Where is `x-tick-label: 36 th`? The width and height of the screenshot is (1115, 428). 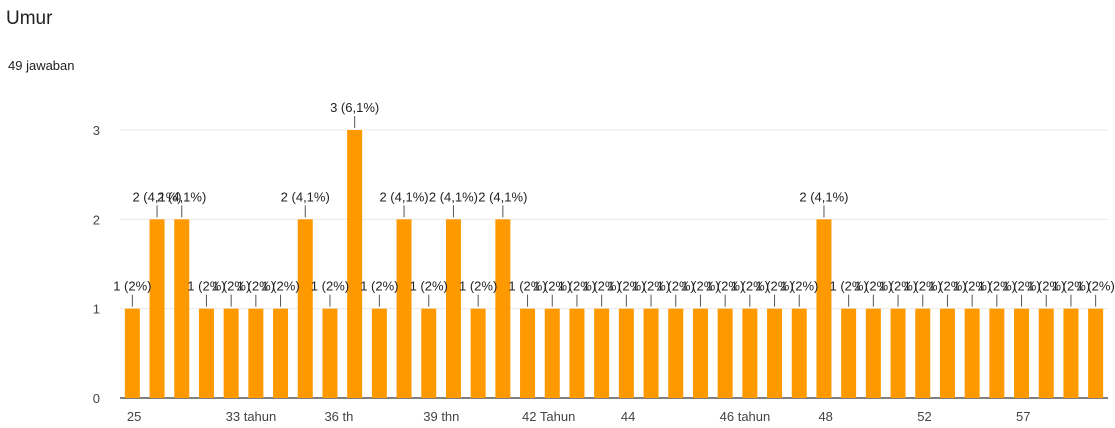 x-tick-label: 36 th is located at coordinates (338, 416).